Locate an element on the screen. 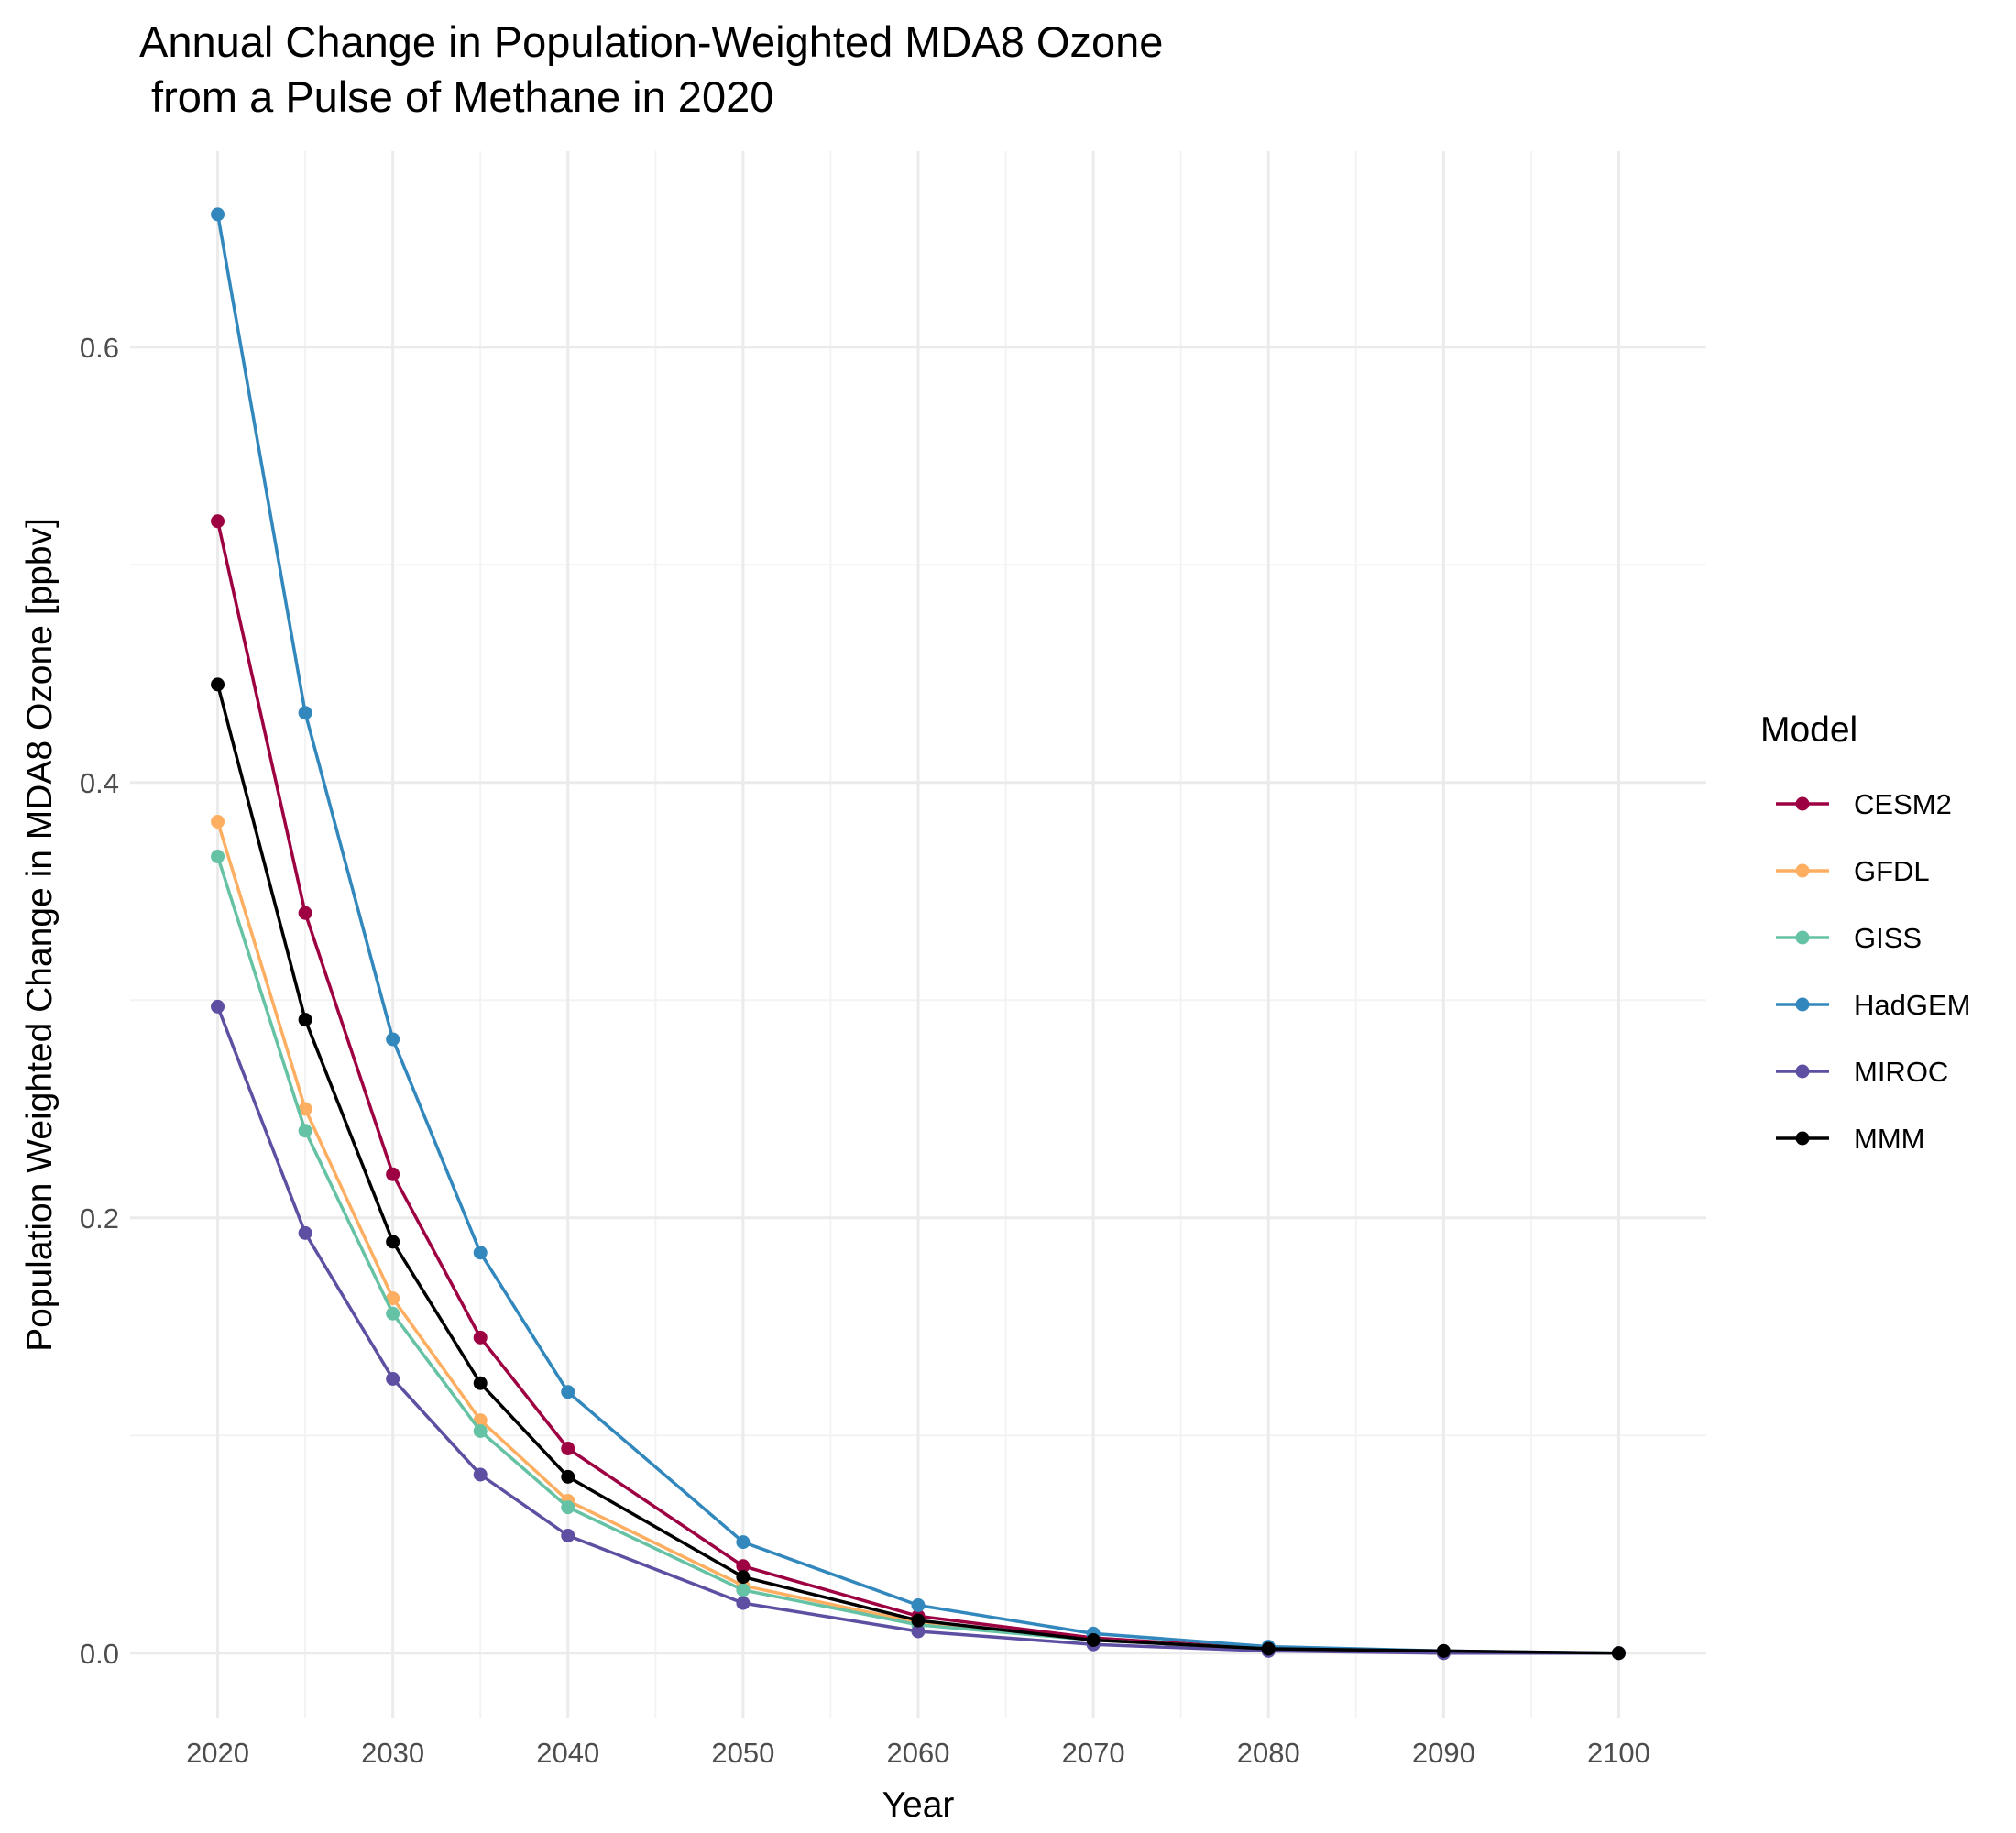 The width and height of the screenshot is (2016, 1833). legend-item-miroc: MIROC is located at coordinates (1862, 1072).